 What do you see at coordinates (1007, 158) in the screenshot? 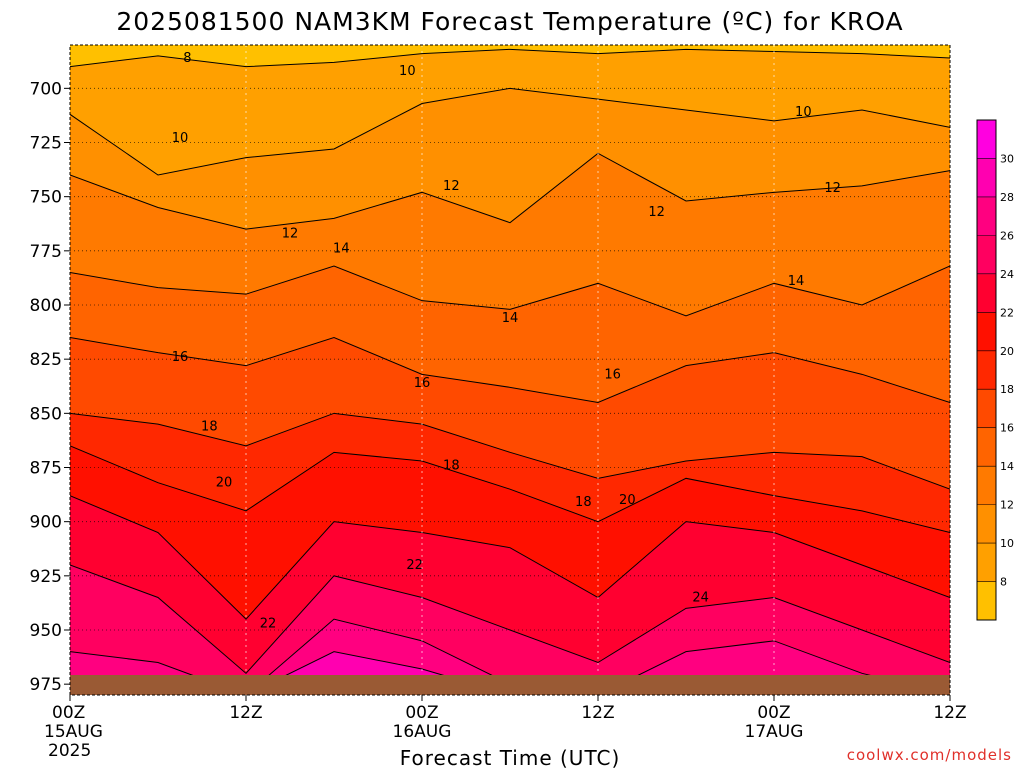
I see `colorbar-tick-label: 30` at bounding box center [1007, 158].